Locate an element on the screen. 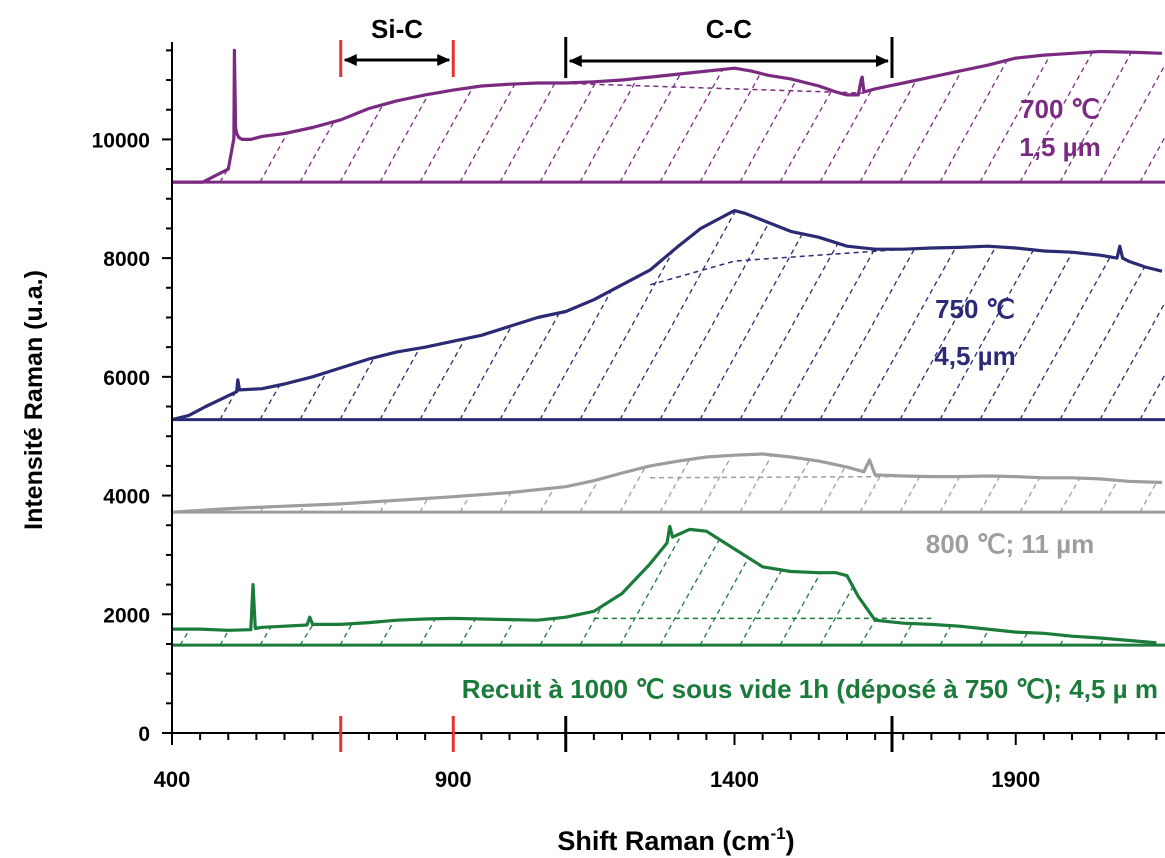 The height and width of the screenshot is (858, 1165). series-label-s700: 1,5 µm is located at coordinates (1059, 147).